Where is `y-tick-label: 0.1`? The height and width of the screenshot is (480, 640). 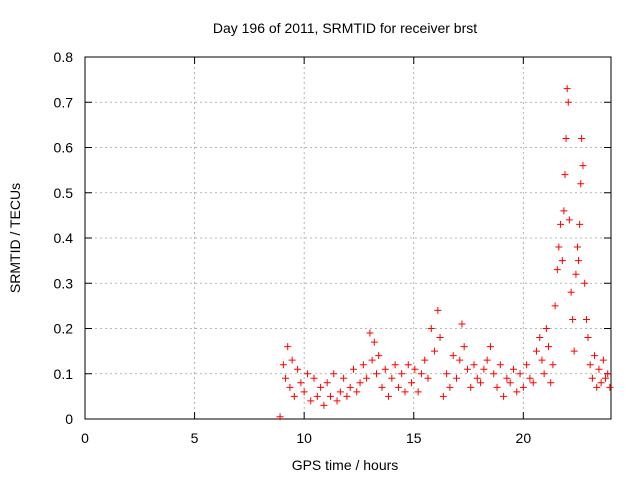
y-tick-label: 0.1 is located at coordinates (64, 374).